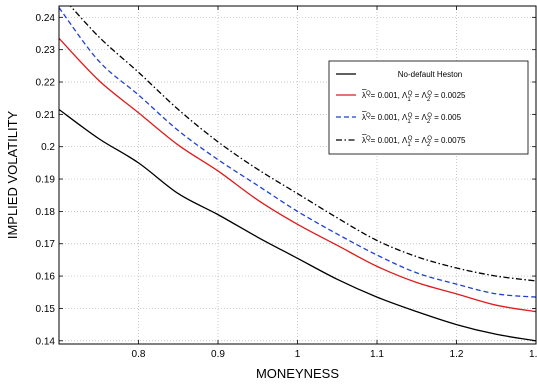 The width and height of the screenshot is (537, 385). What do you see at coordinates (430, 74) in the screenshot?
I see `legend-label-1: No-default Heston` at bounding box center [430, 74].